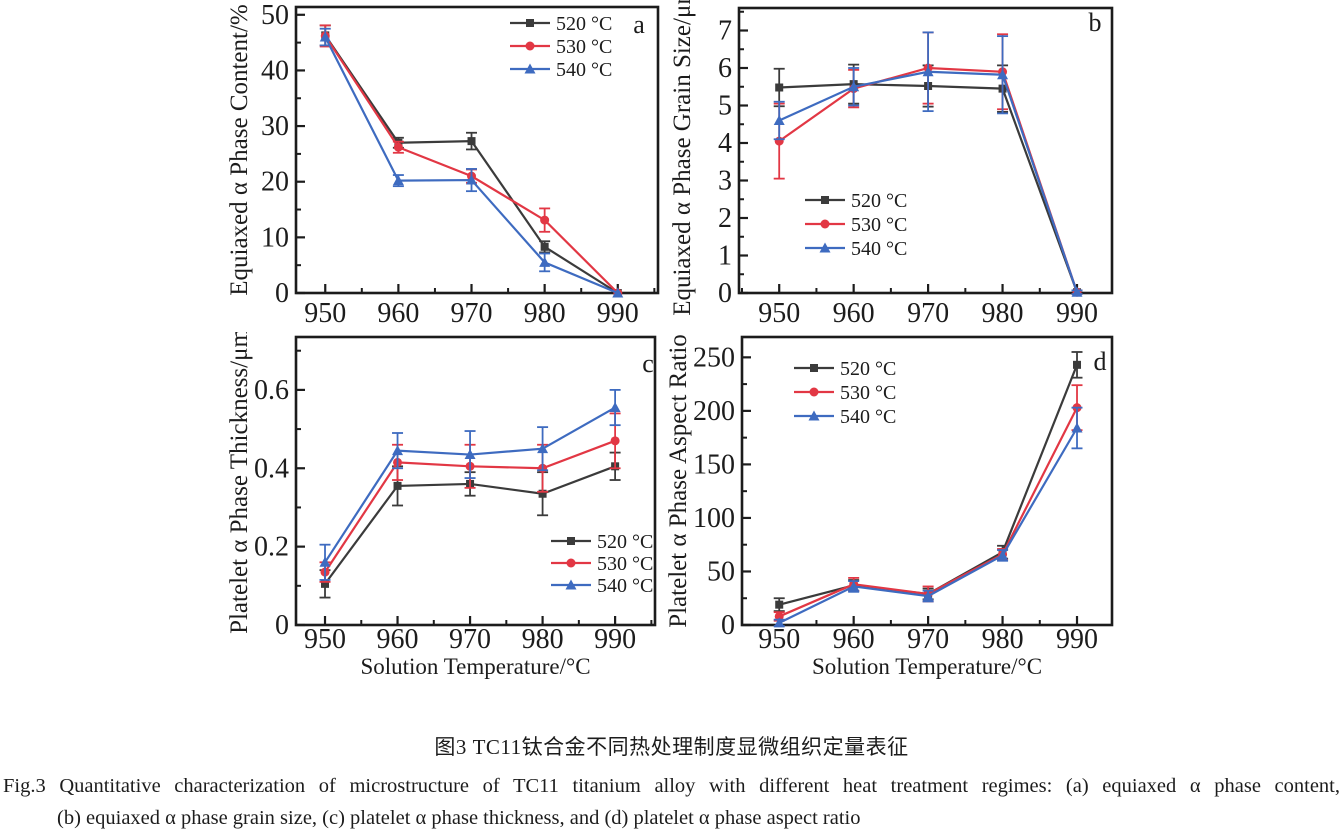 The image size is (1343, 839). Describe the element at coordinates (725, 106) in the screenshot. I see `y-tick-label: 5` at that location.